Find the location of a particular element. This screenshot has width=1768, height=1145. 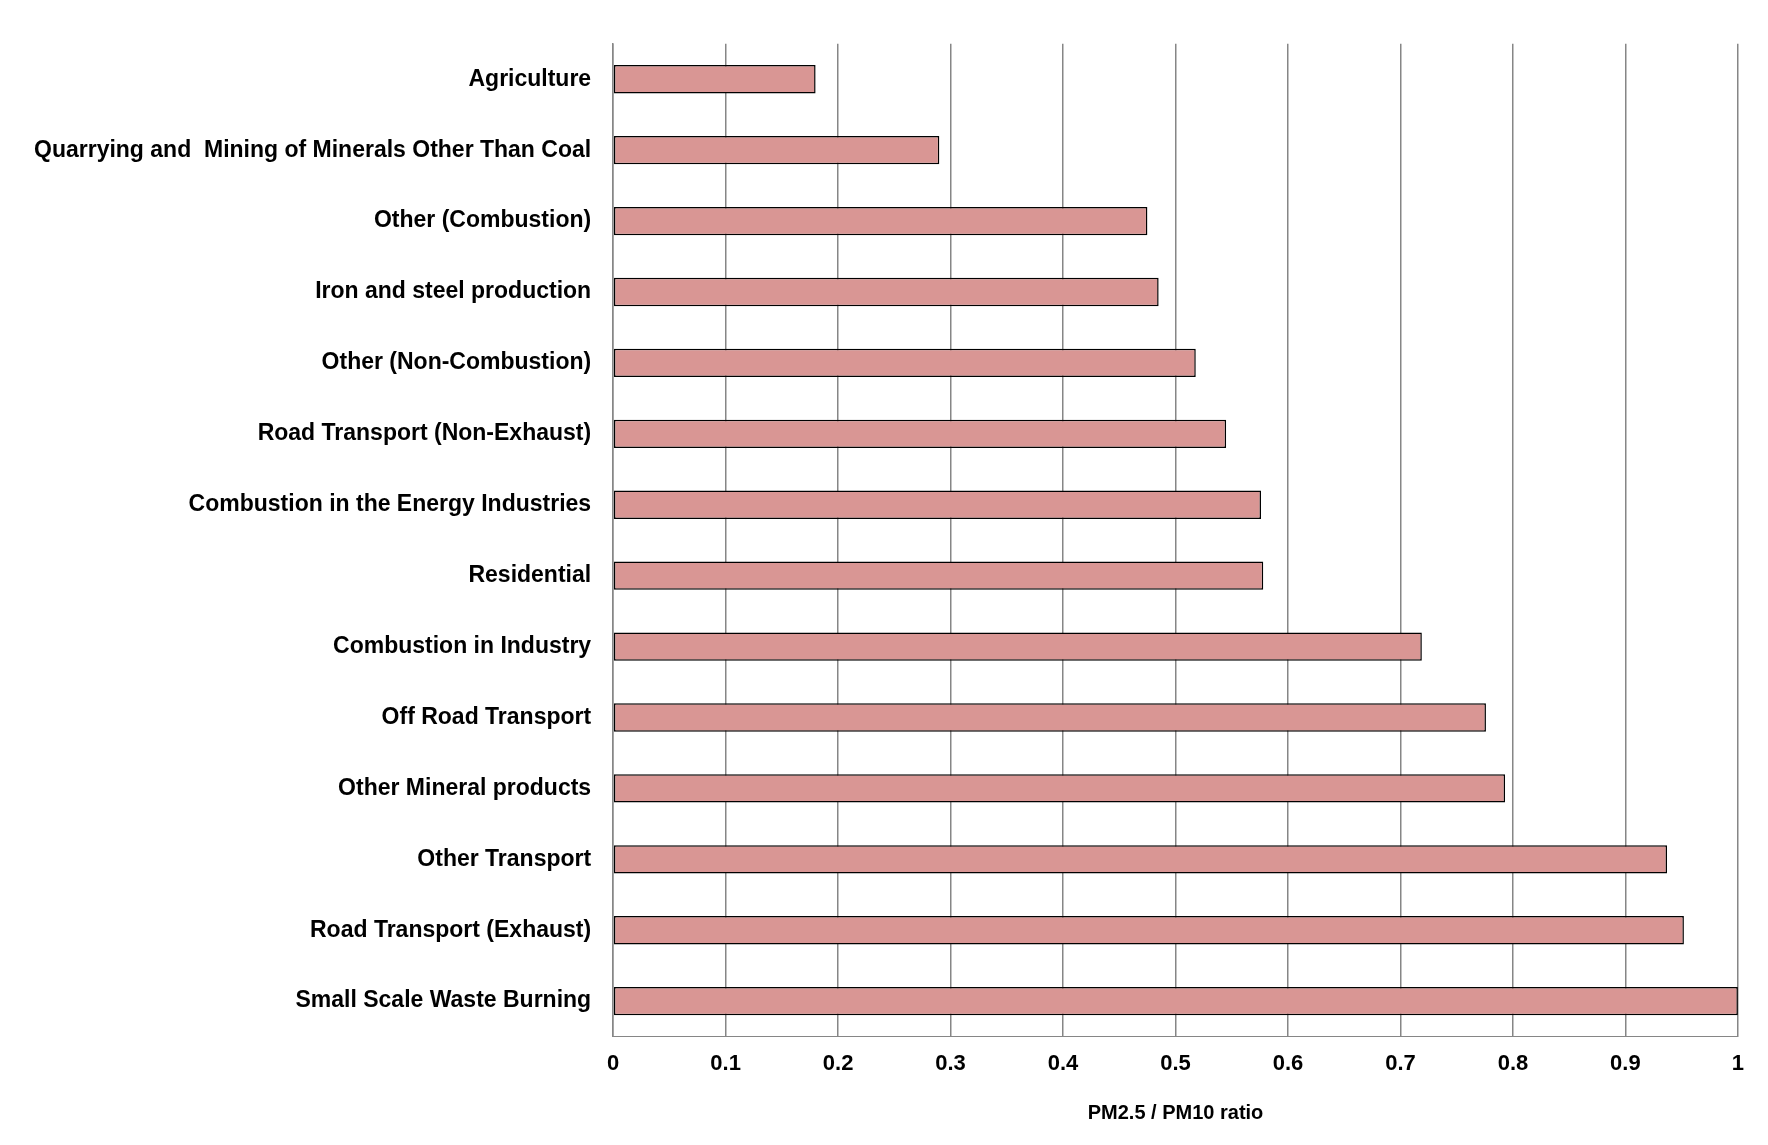

y-tick-label: Other (Non-Combustion) is located at coordinates (456, 361).